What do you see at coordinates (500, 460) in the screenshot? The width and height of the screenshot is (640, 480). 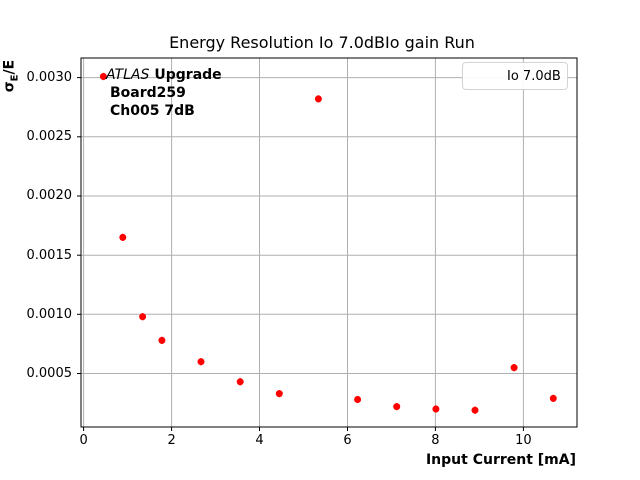 I see `x-axis-label: Input Current [mA]` at bounding box center [500, 460].